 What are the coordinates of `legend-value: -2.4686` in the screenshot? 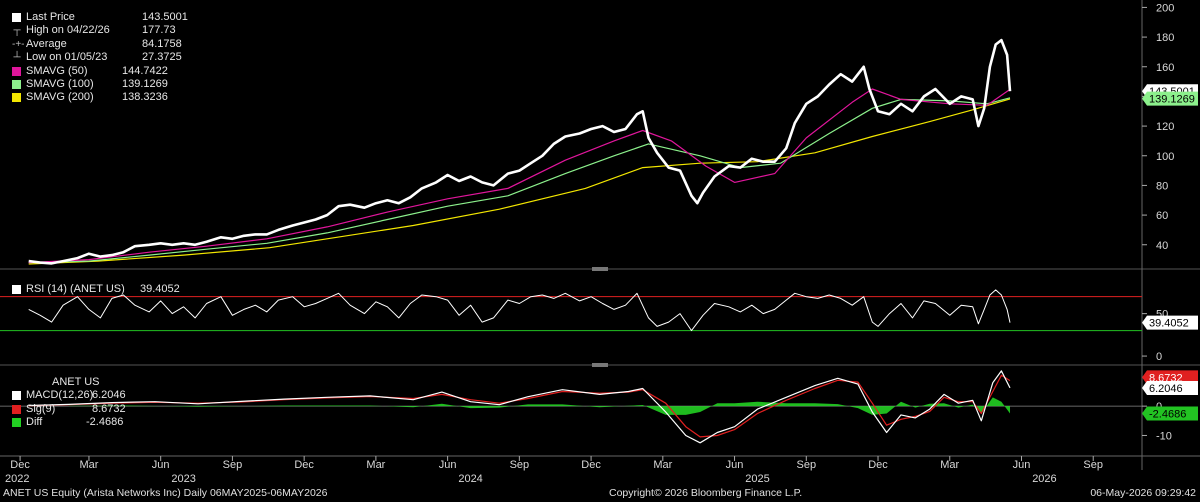 It's located at (105, 422).